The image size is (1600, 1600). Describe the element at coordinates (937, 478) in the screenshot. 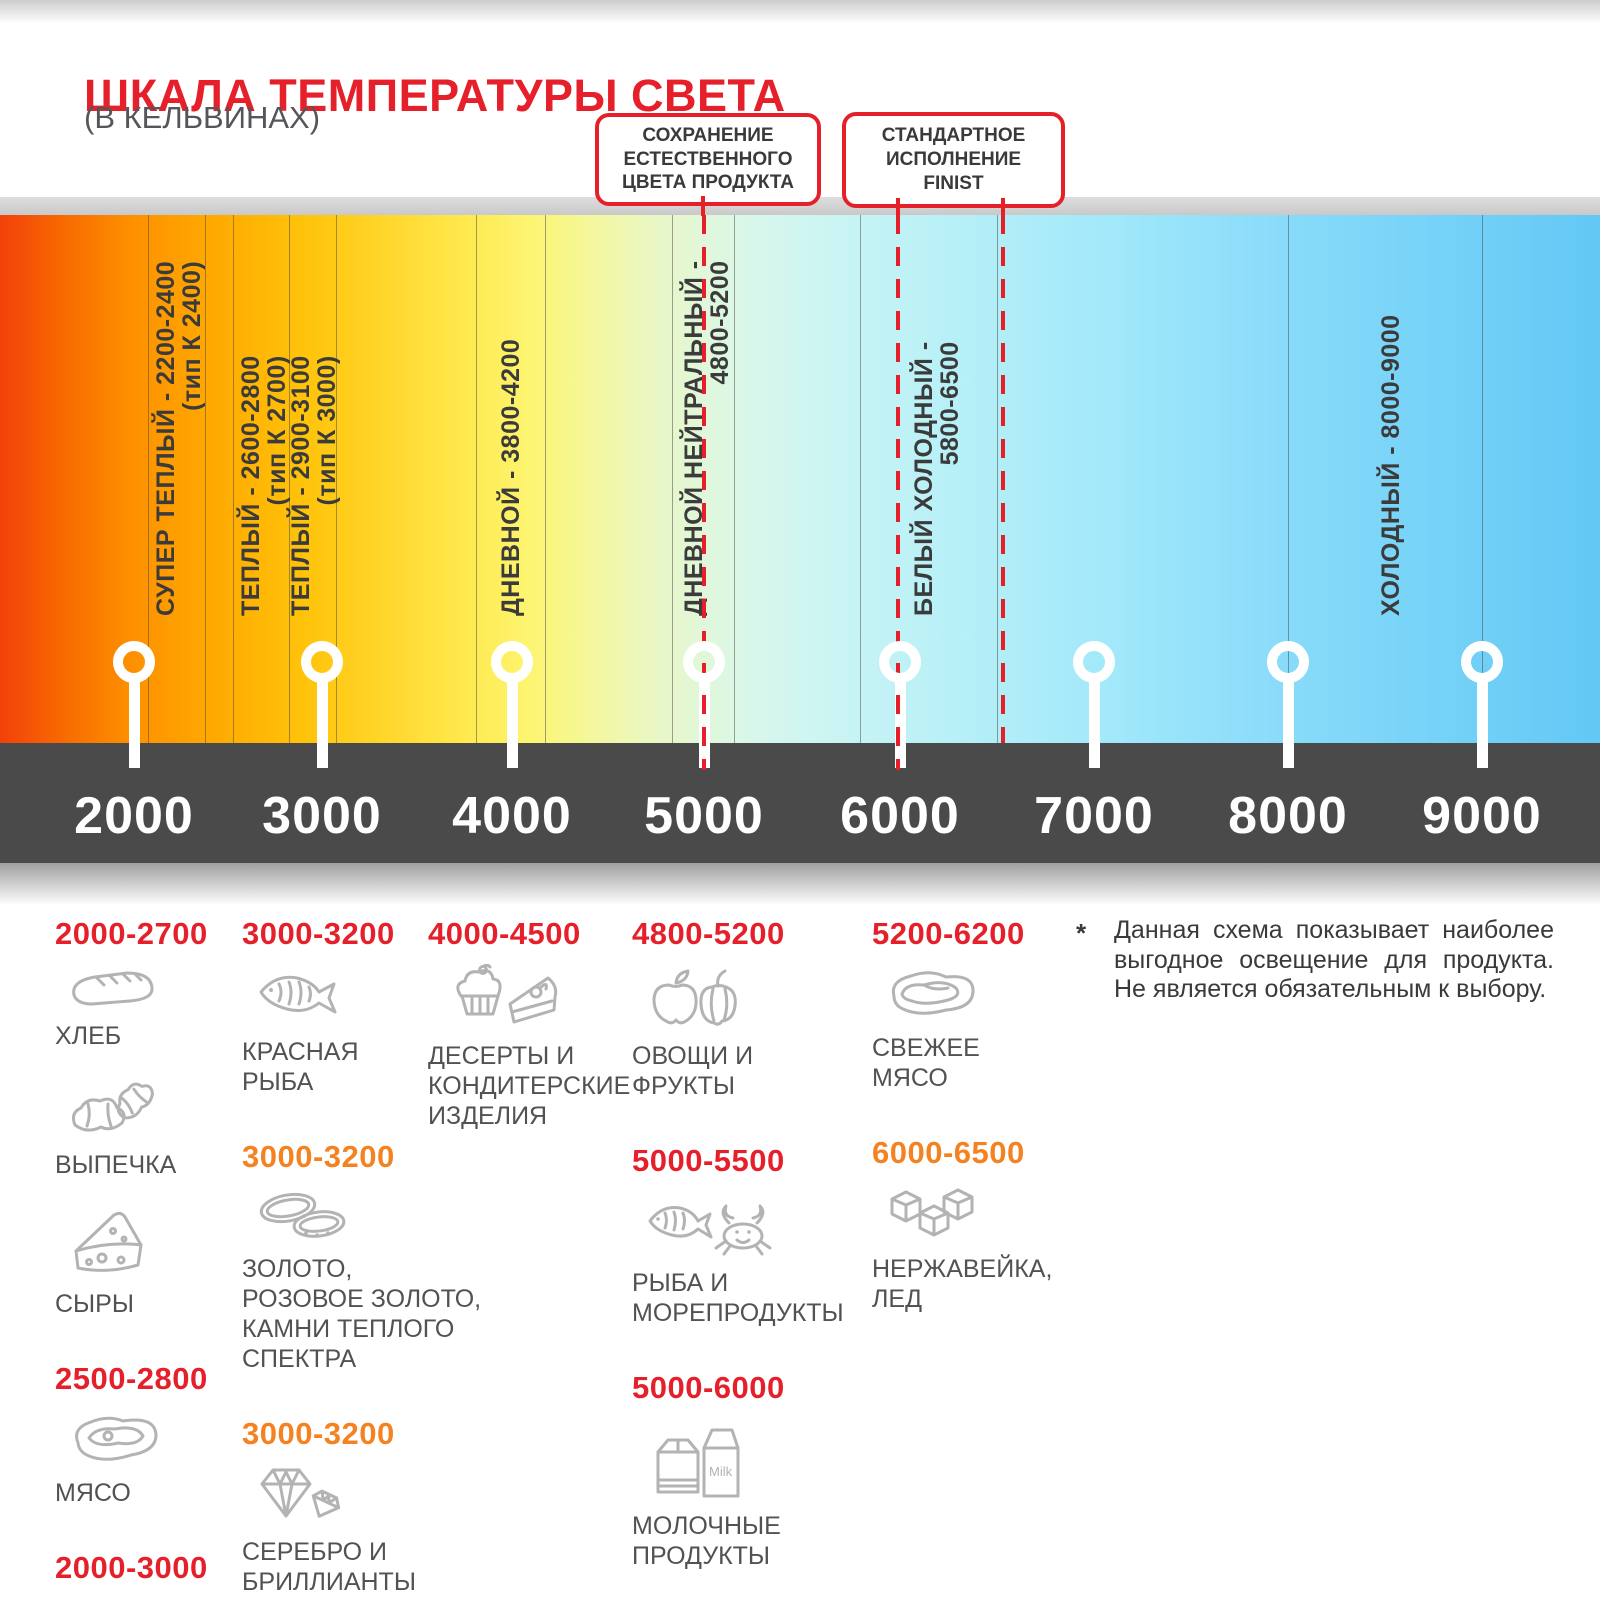

I see `zone-label-white-cold: БЕЛЫЙ ХОЛОДНЫЙ - 5800-6500` at that location.